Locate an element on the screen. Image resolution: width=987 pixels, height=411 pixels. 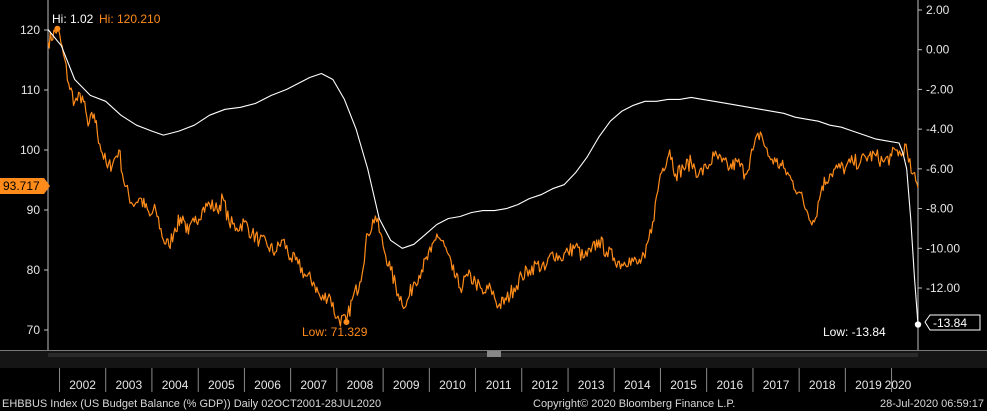
white-series-end-point is located at coordinates (918, 324).